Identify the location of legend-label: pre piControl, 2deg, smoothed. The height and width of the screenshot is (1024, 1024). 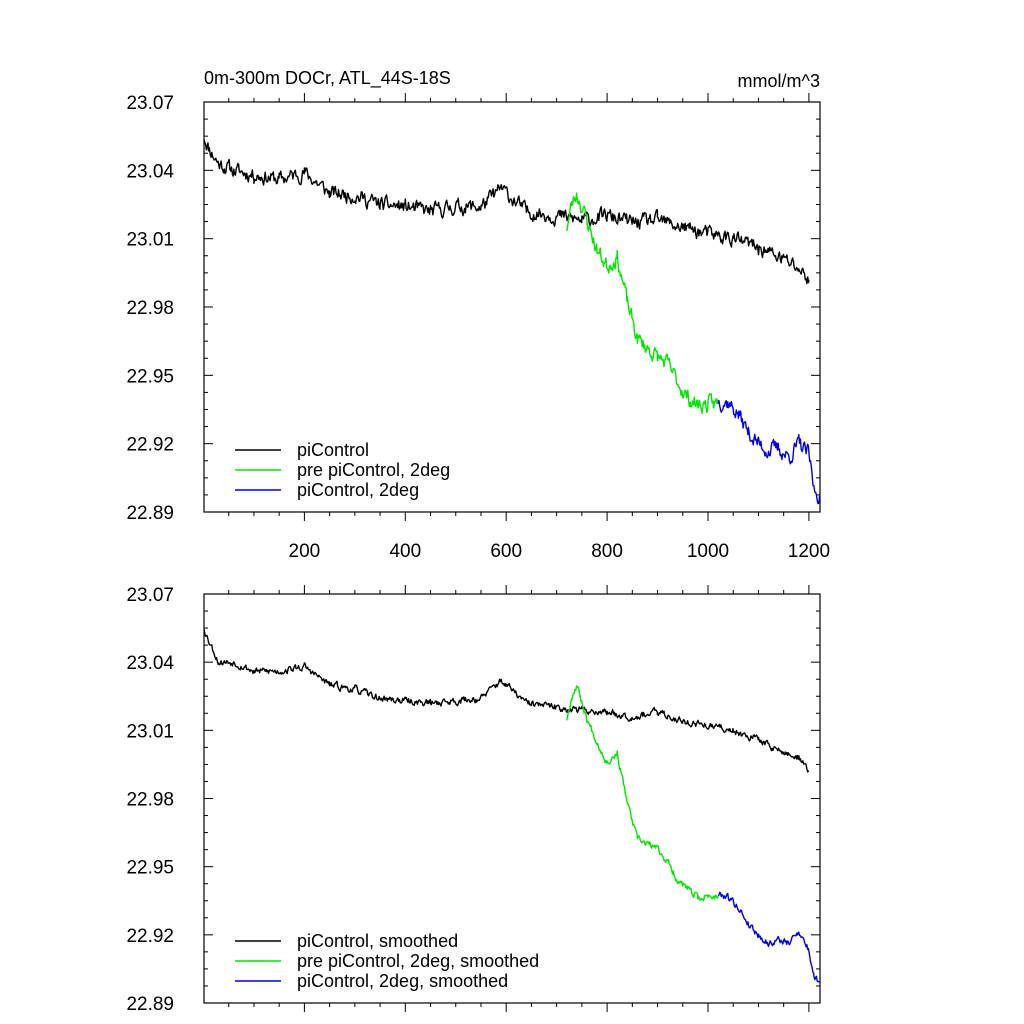
(418, 961).